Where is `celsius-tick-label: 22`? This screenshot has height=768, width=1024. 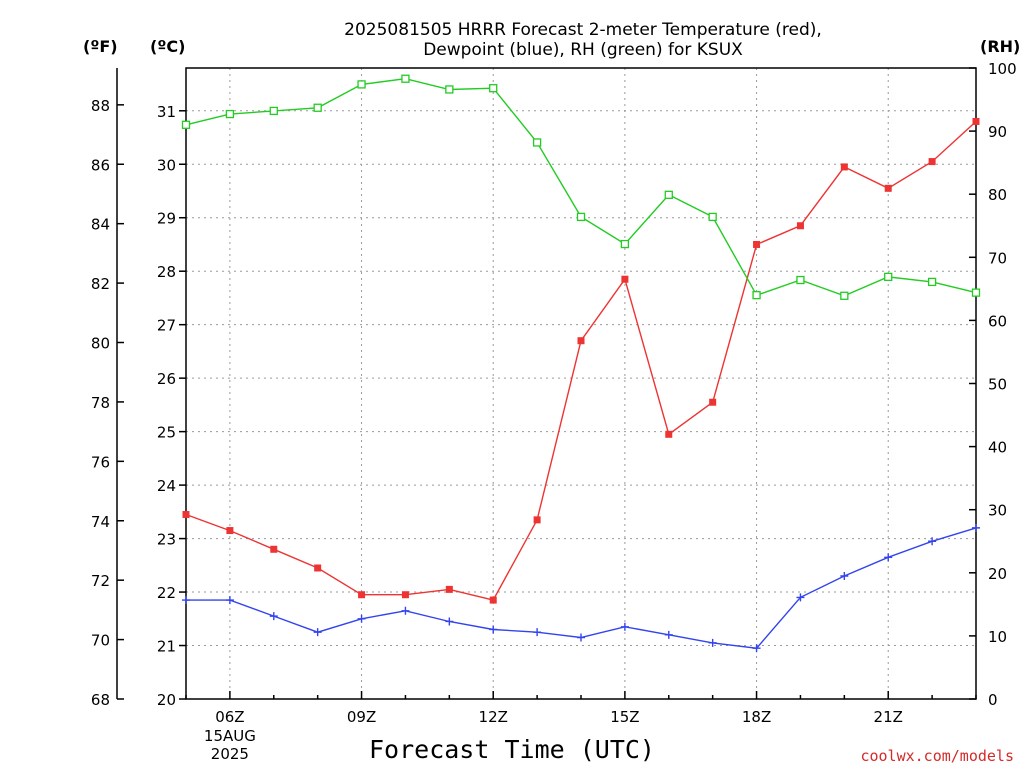 celsius-tick-label: 22 is located at coordinates (166, 593).